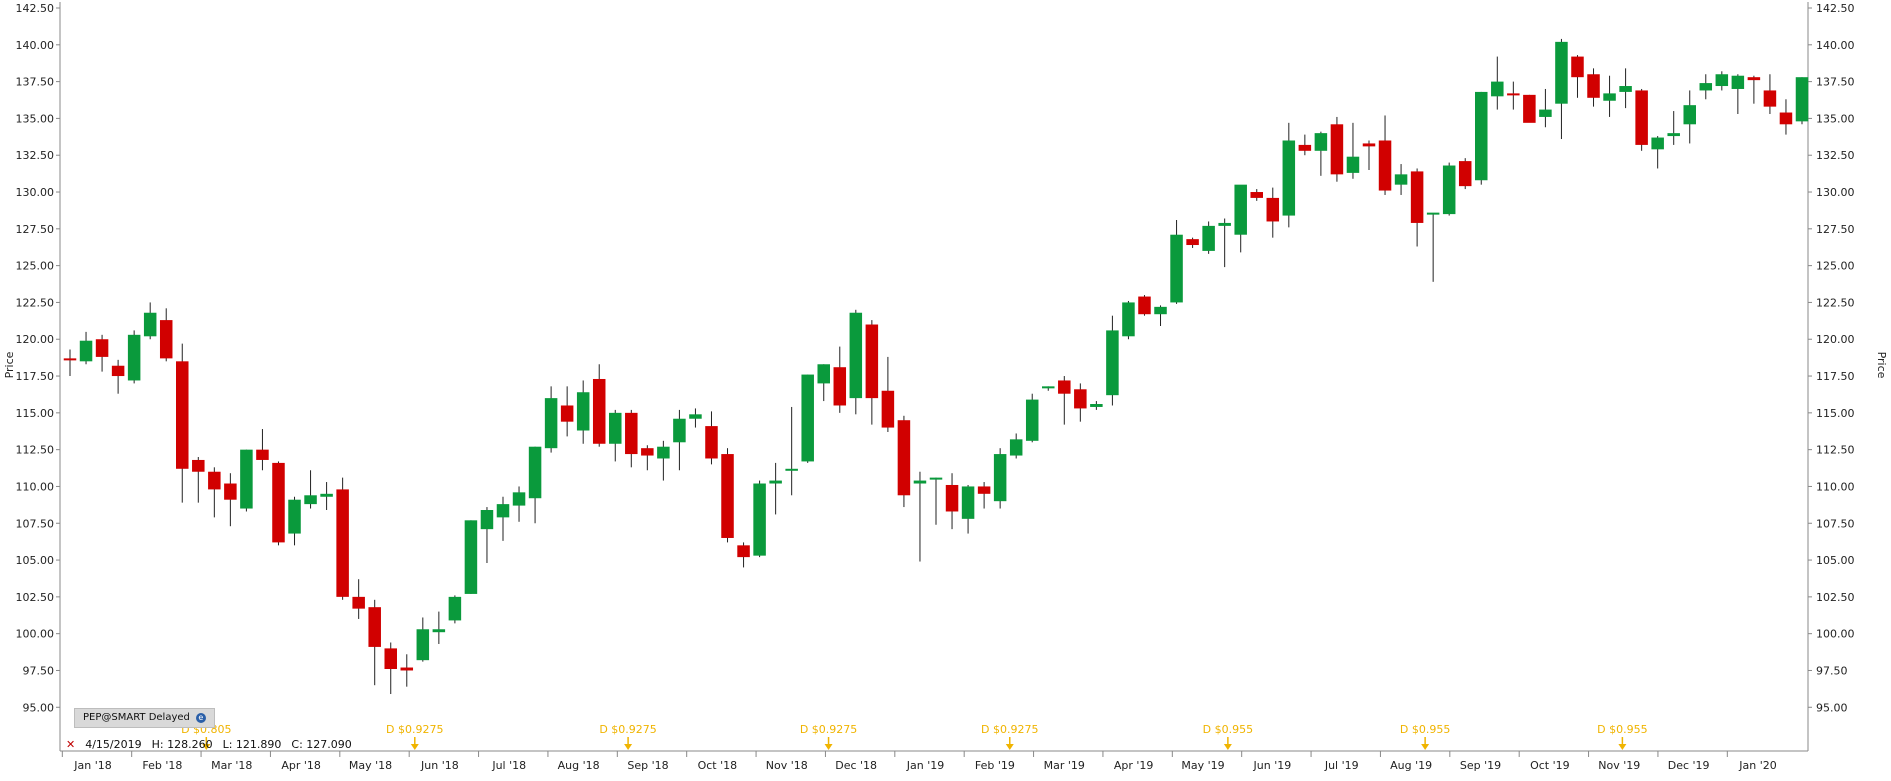 The width and height of the screenshot is (1891, 781). Describe the element at coordinates (182, 744) in the screenshot. I see `info-high: H: 128.260` at that location.